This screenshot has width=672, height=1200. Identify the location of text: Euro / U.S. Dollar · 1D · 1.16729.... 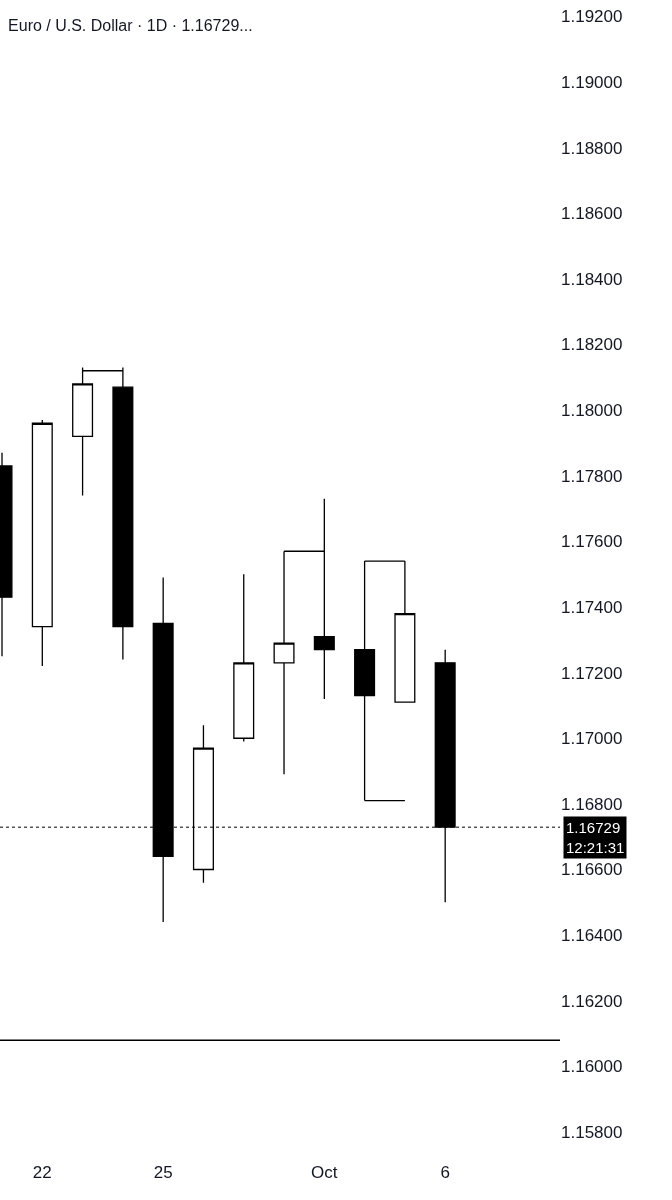
(130, 25).